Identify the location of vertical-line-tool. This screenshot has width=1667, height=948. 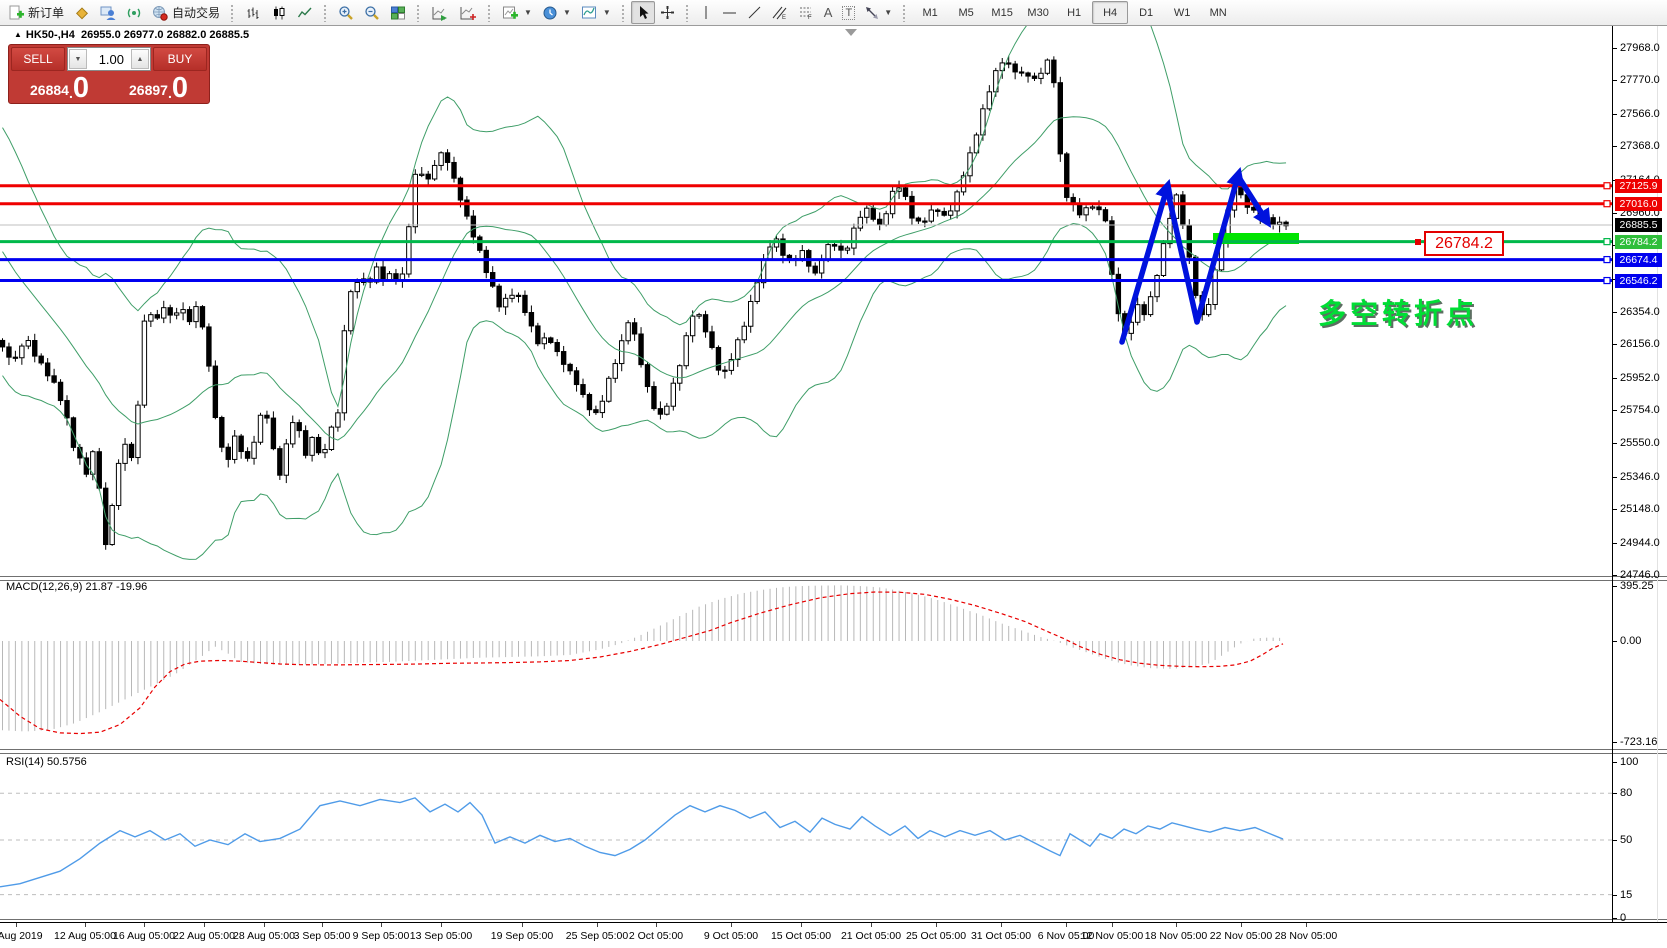
(706, 12).